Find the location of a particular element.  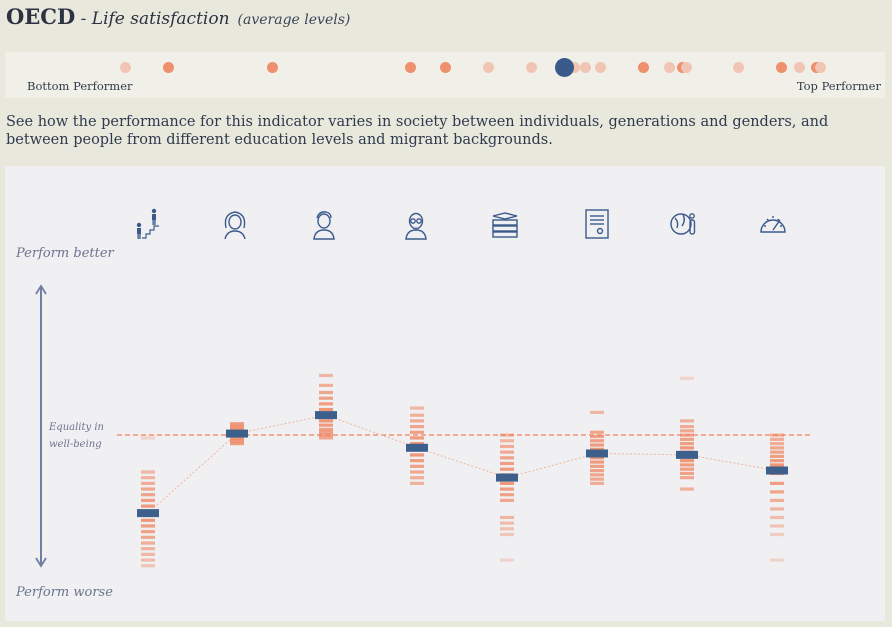

selected-country-dot is located at coordinates (564, 67).